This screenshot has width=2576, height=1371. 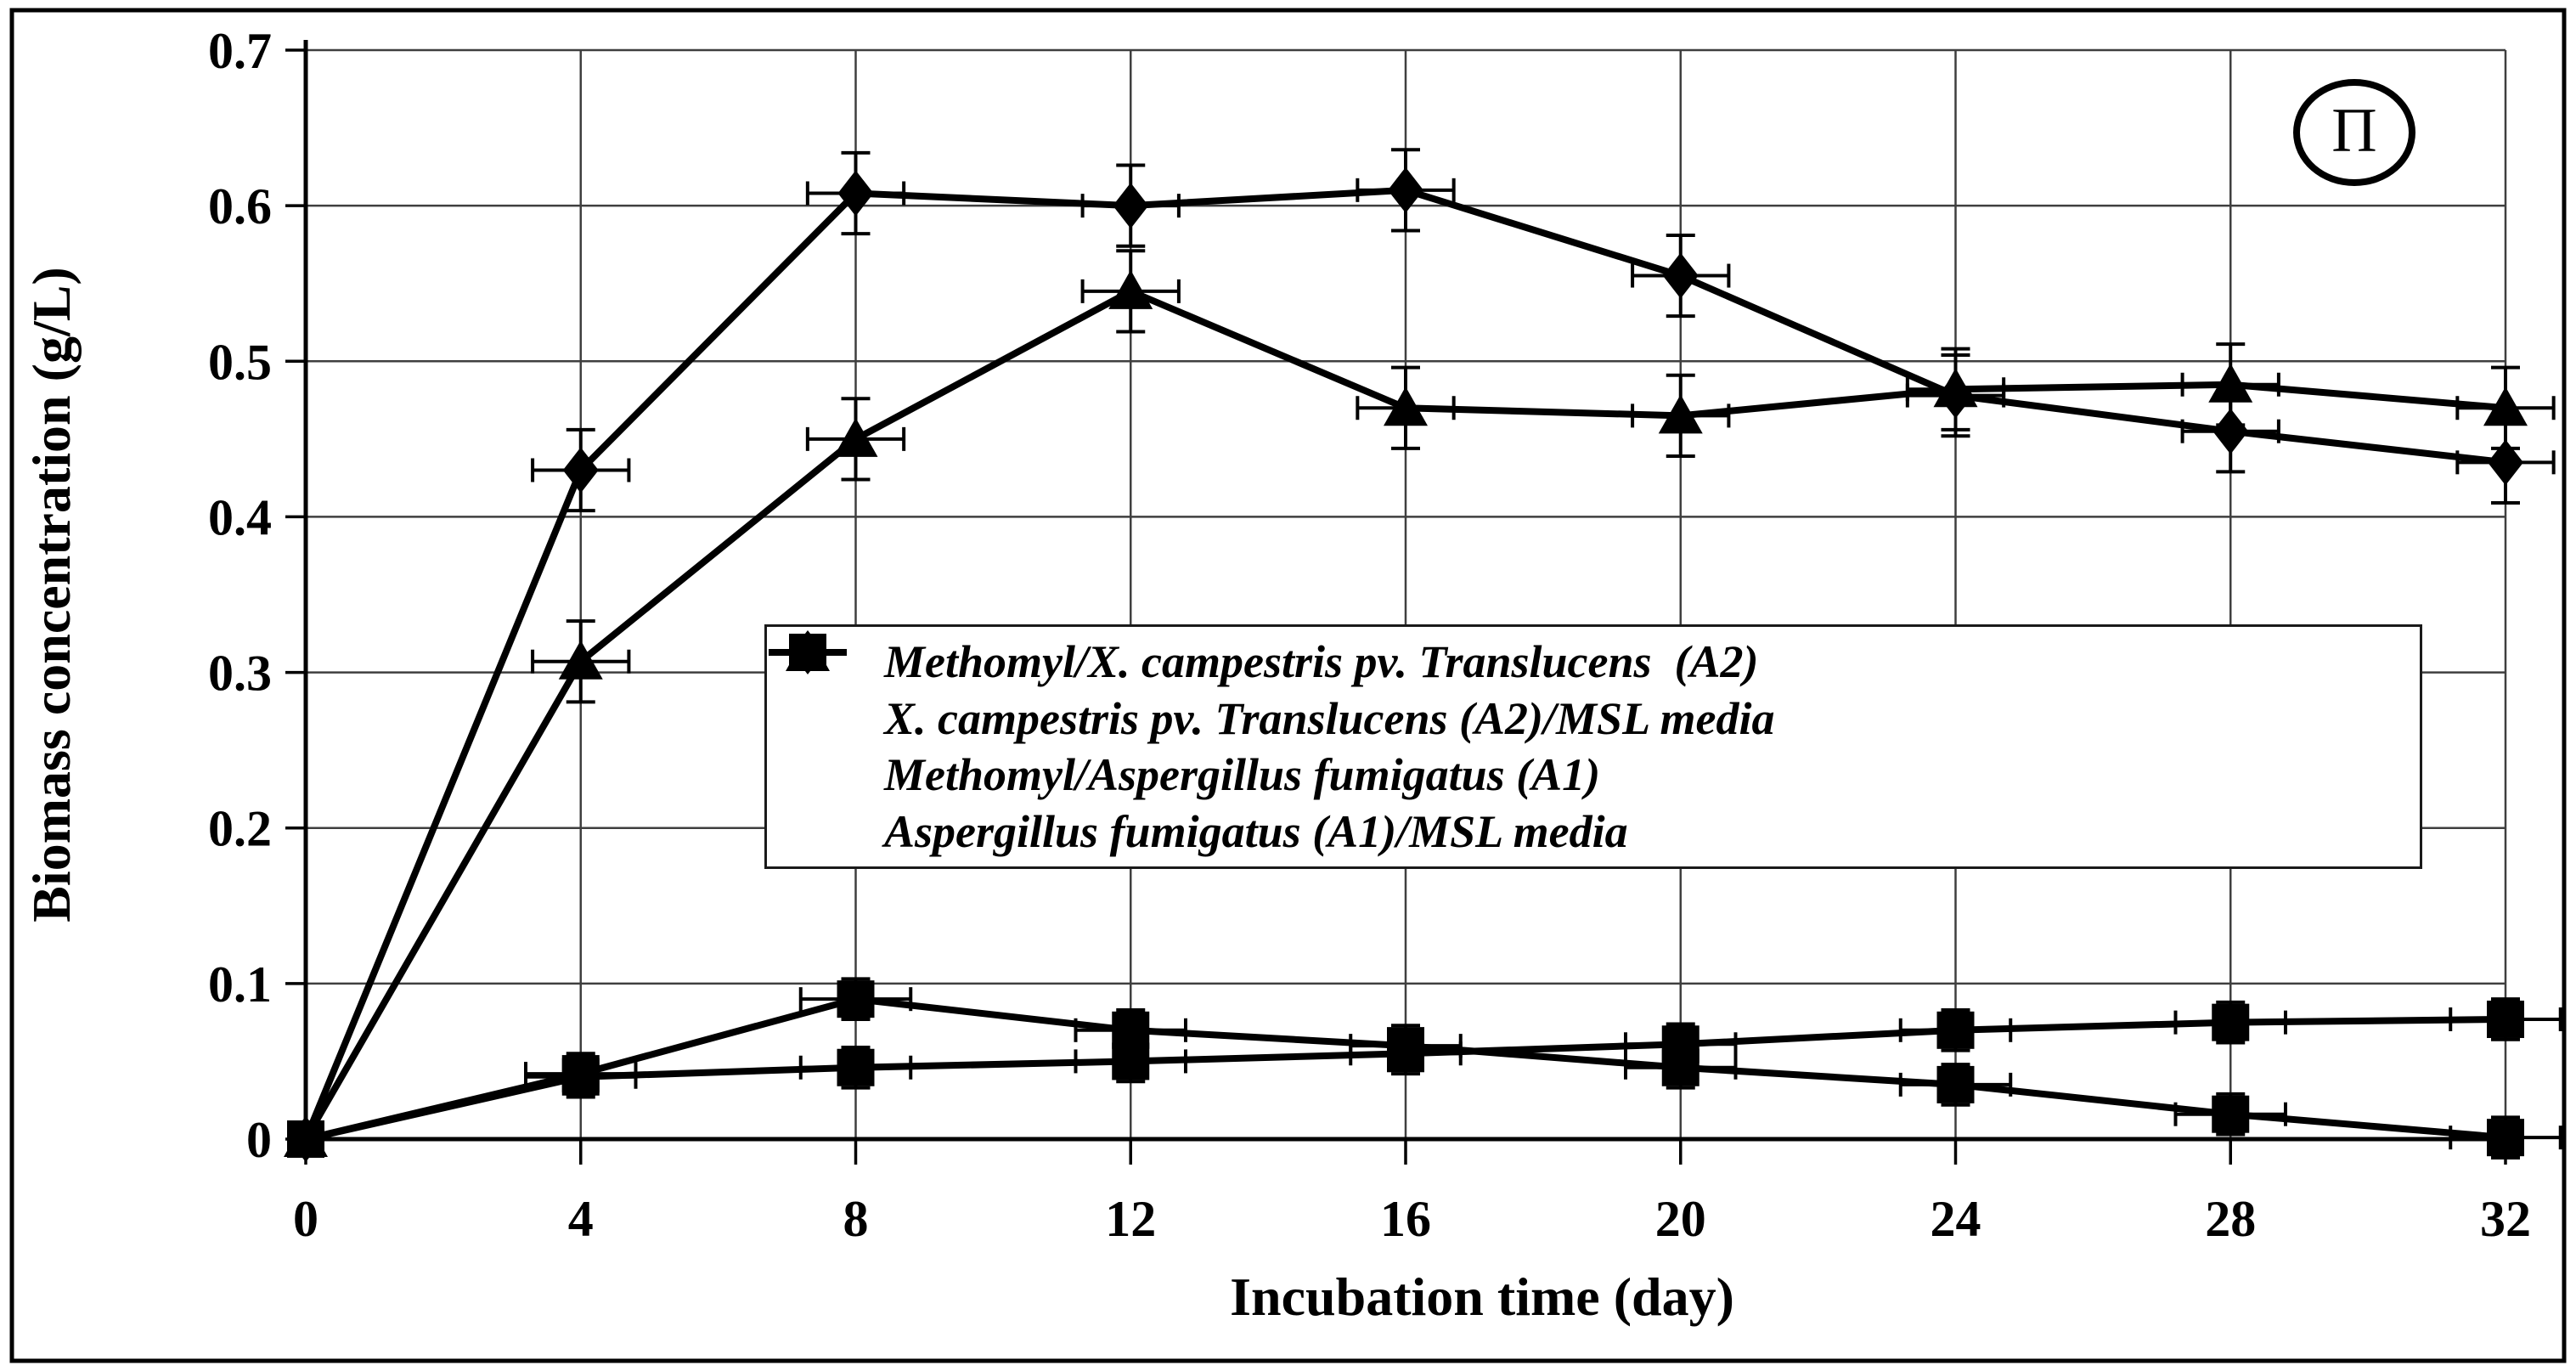 I want to click on x-tick-label: 8, so click(x=856, y=1219).